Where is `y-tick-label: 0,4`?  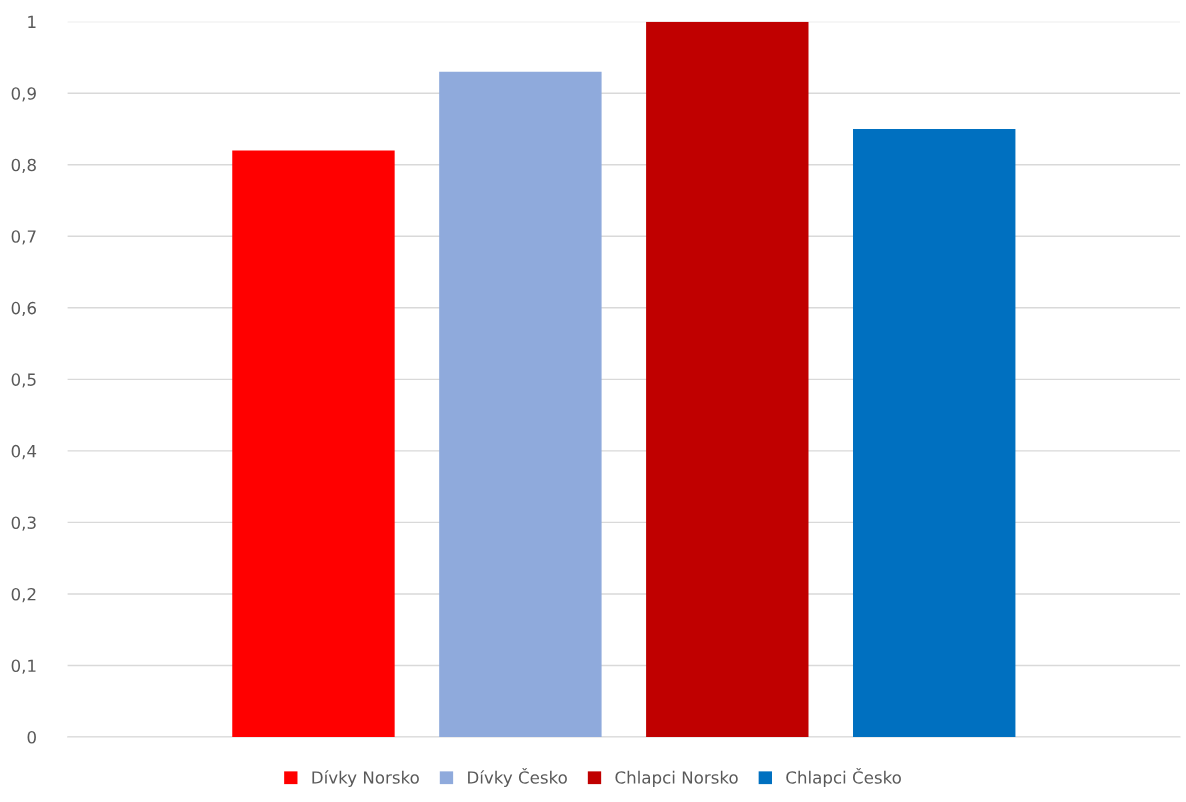 y-tick-label: 0,4 is located at coordinates (24, 452).